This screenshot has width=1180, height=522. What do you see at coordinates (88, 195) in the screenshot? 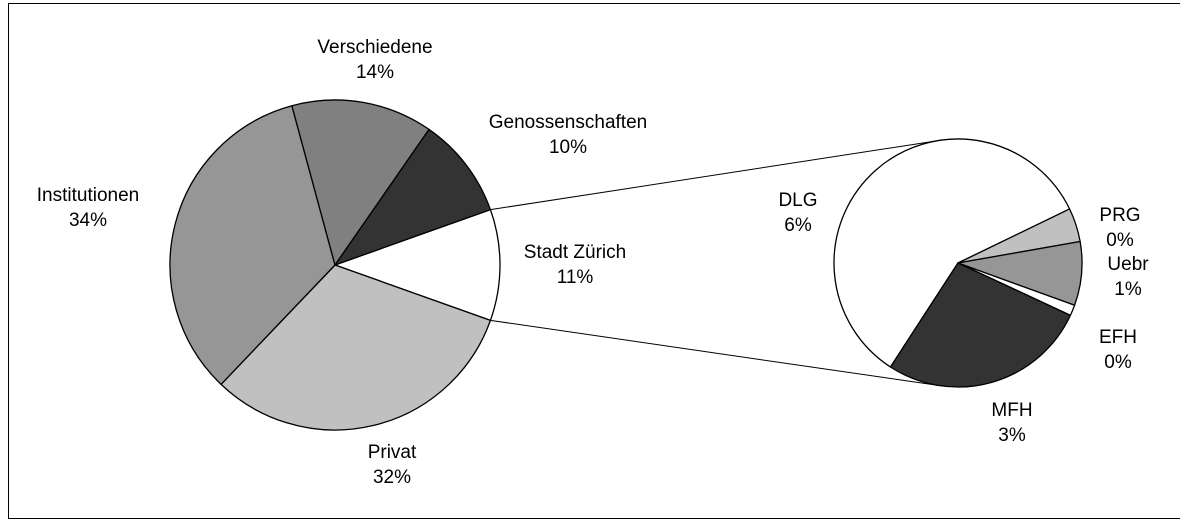
I see `slice-label: Institutionen` at bounding box center [88, 195].